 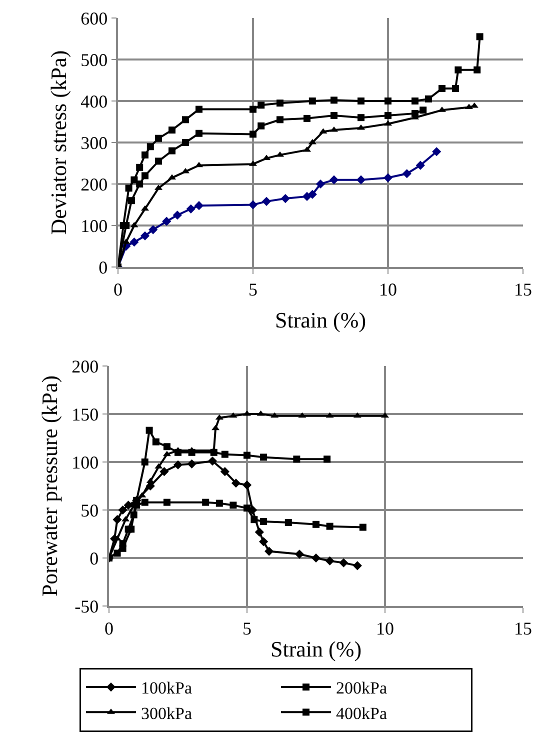 What do you see at coordinates (86, 606) in the screenshot?
I see `y-tick-label: -50` at bounding box center [86, 606].